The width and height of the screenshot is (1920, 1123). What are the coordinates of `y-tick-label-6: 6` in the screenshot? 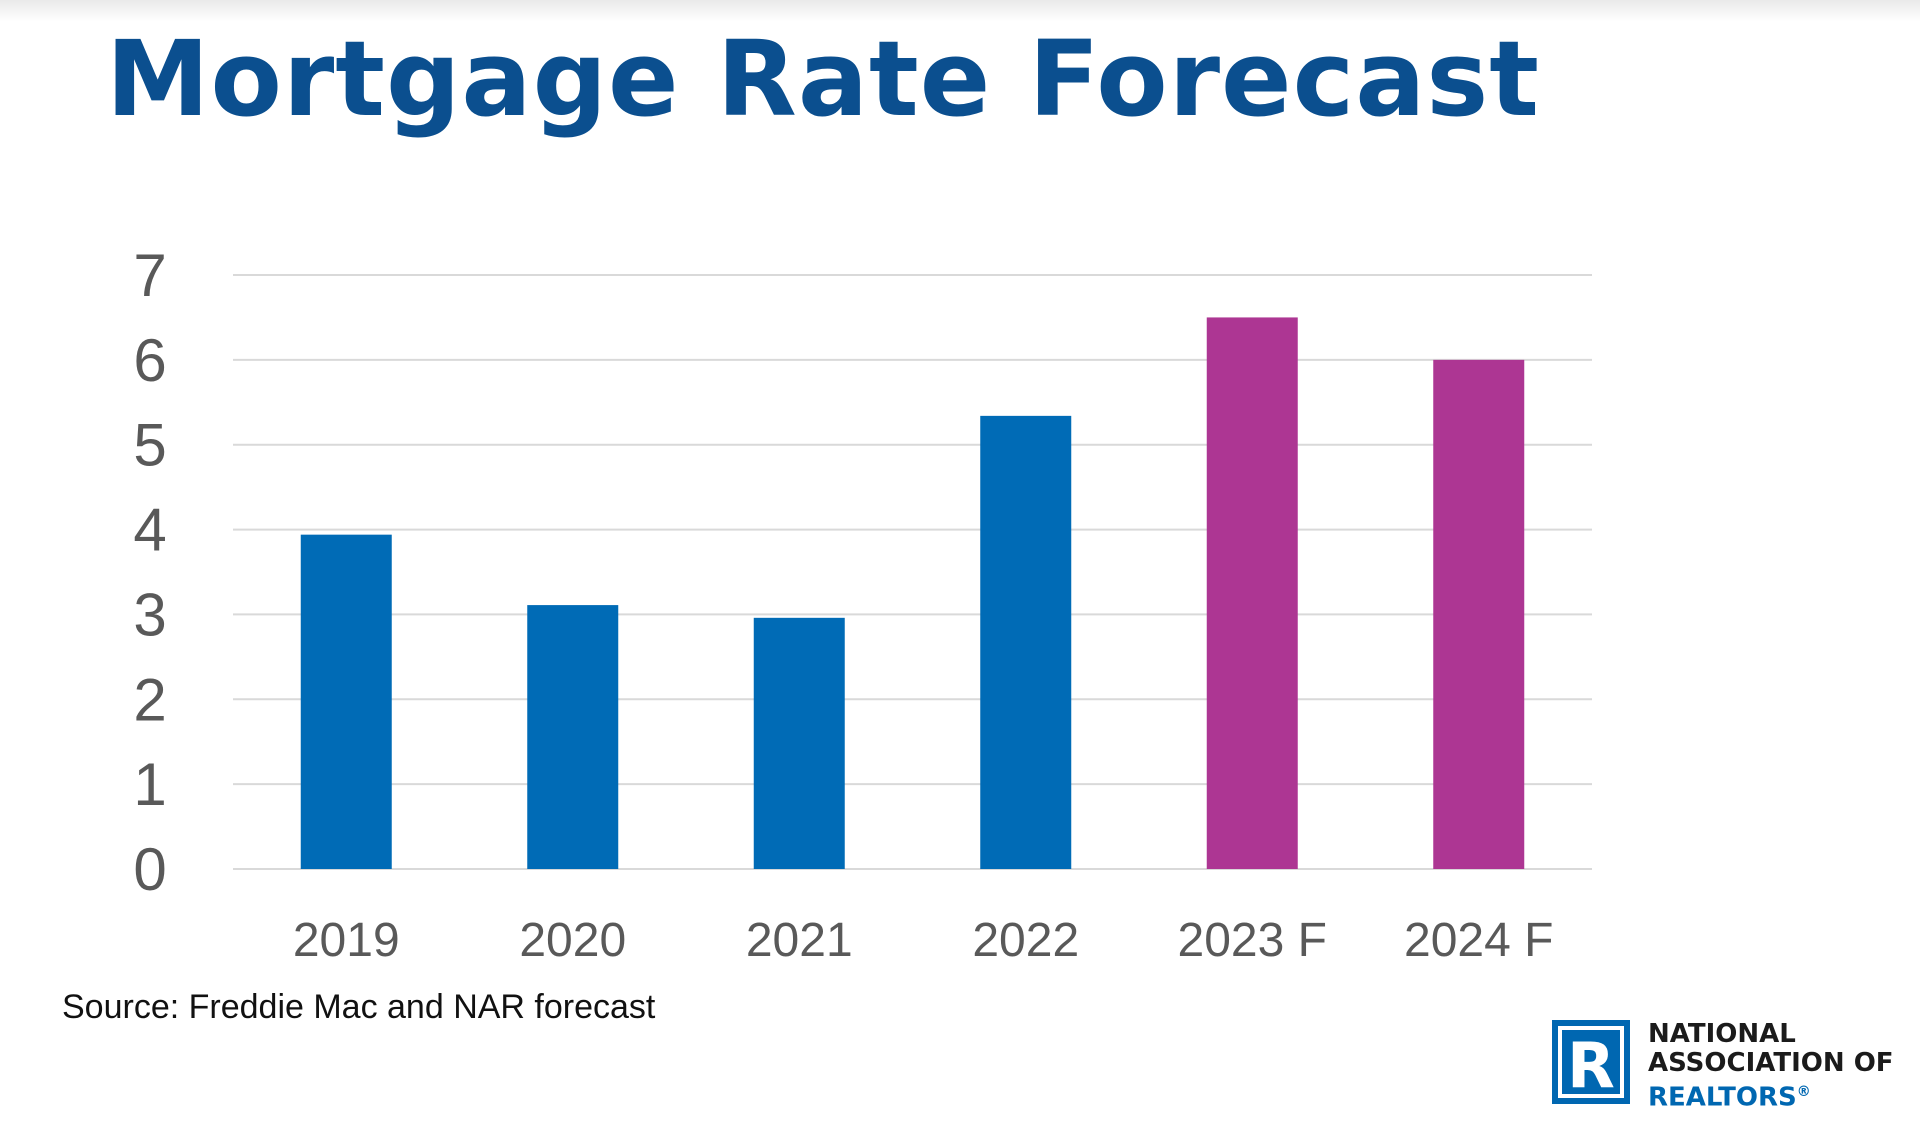 It's located at (149, 360).